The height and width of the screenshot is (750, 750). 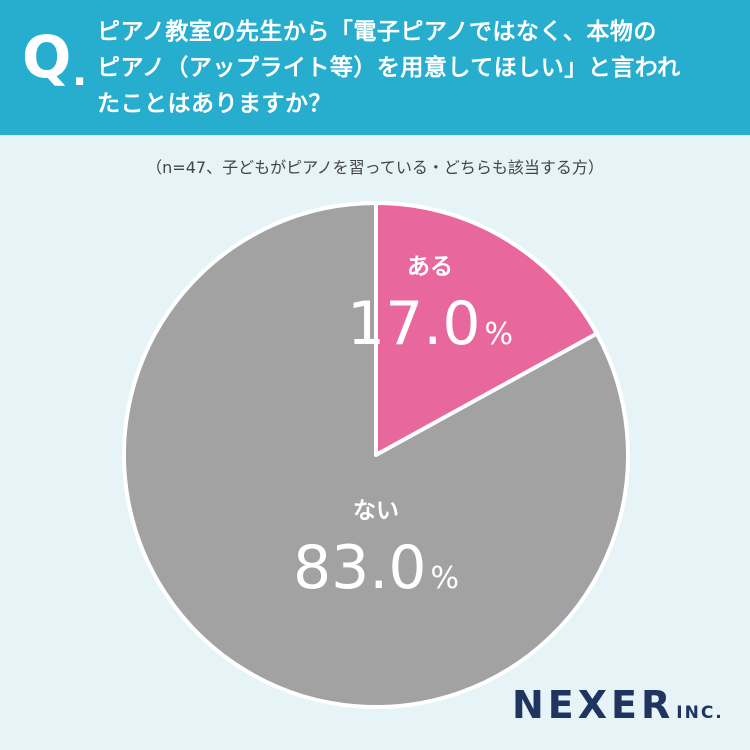 What do you see at coordinates (700, 713) in the screenshot?
I see `brand-suffix: INC.` at bounding box center [700, 713].